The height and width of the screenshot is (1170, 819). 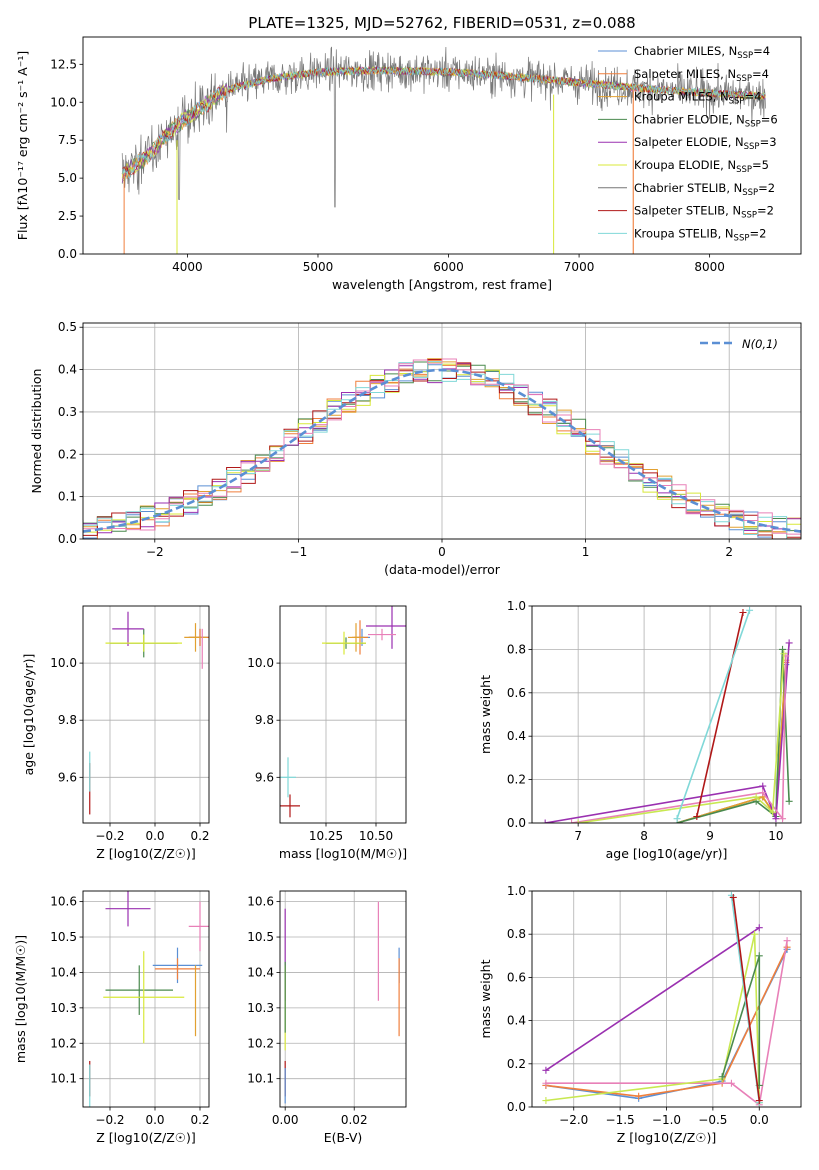 What do you see at coordinates (516, 649) in the screenshot?
I see `y-tick-label: 0.8` at bounding box center [516, 649].